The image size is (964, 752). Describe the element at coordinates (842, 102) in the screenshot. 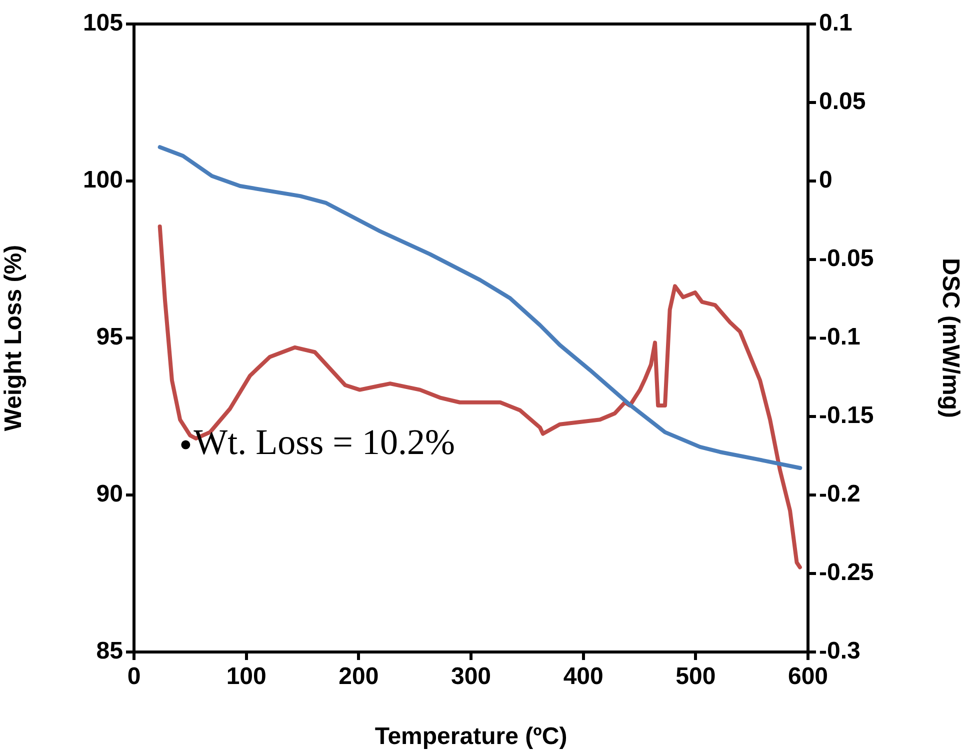

I see `y2-tick-label: 0.05` at that location.